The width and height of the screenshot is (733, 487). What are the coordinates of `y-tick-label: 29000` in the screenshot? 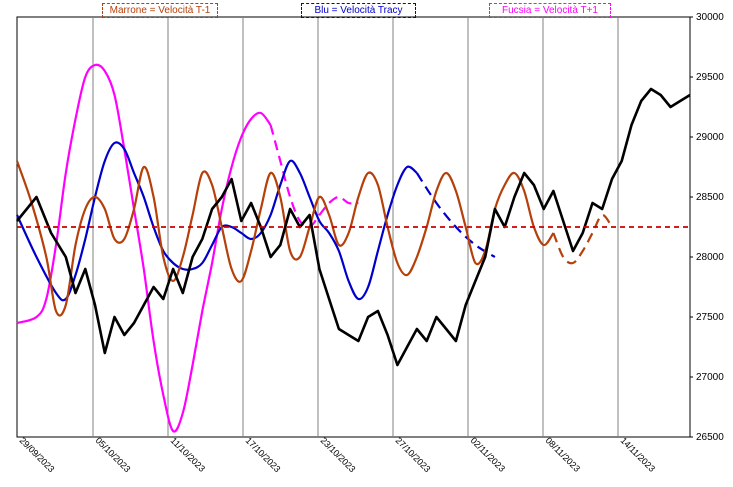 It's located at (710, 137).